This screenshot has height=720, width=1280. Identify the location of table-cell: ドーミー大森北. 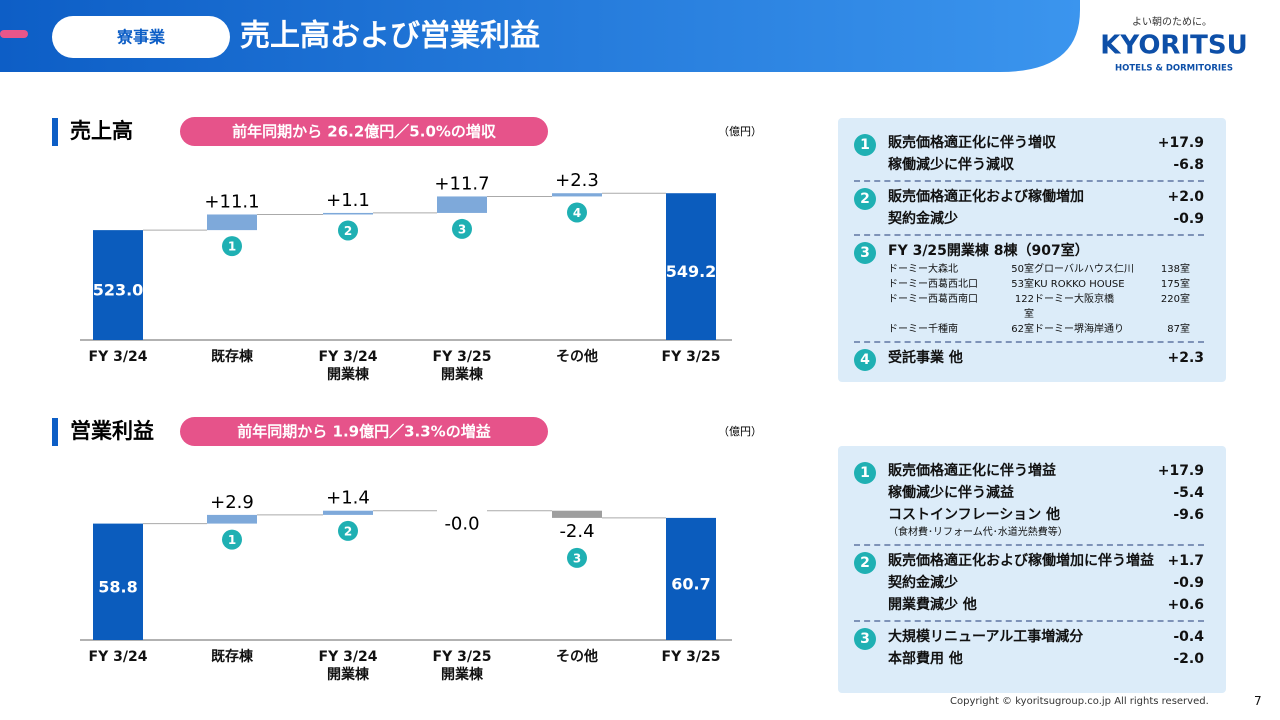
(923, 269).